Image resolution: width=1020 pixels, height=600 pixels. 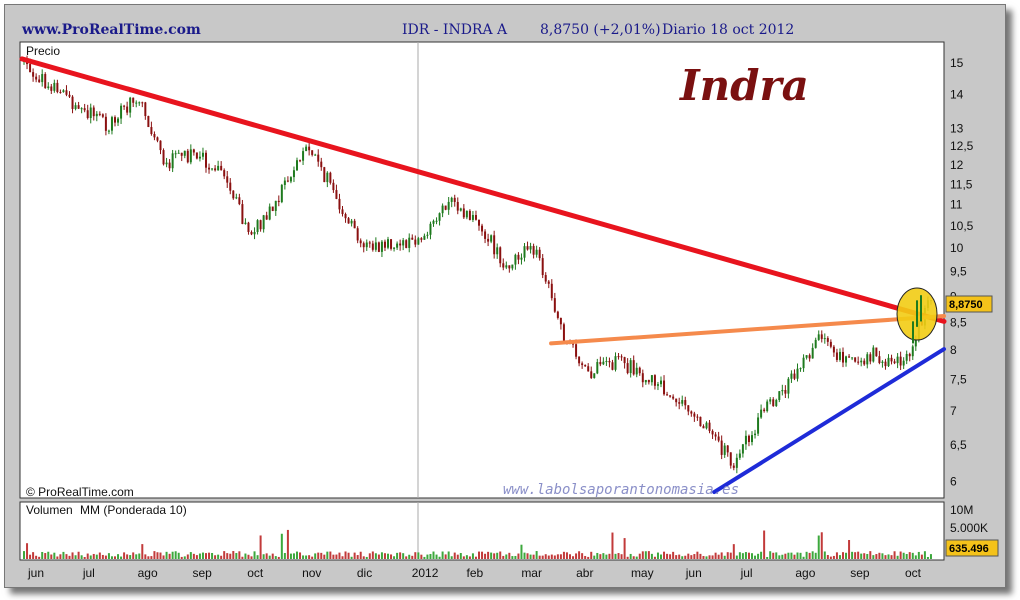 I want to click on site-url: www.ProRealTime.com, so click(x=111, y=30).